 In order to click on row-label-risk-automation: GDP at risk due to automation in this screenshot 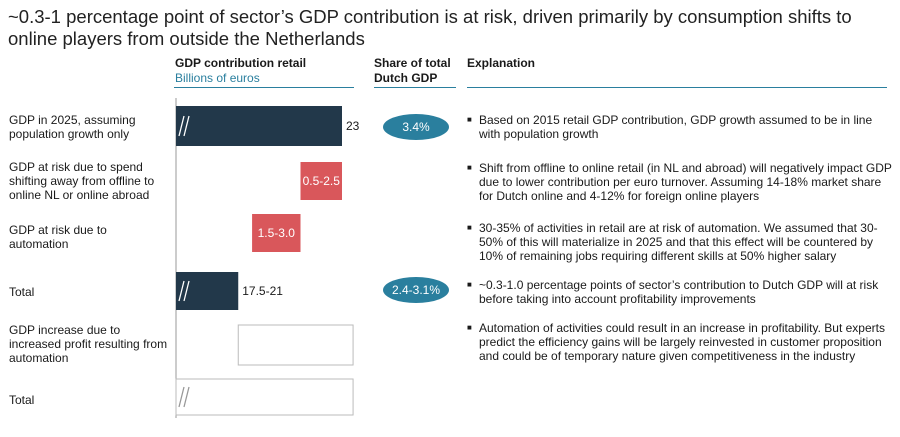, I will do `click(58, 237)`.